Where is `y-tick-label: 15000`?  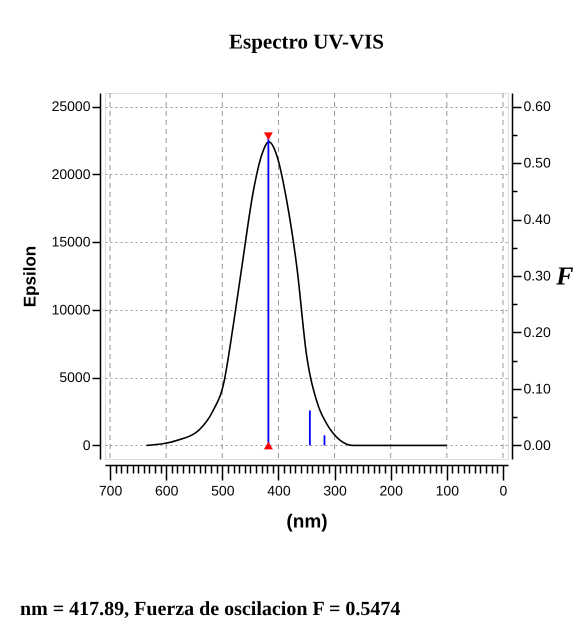
y-tick-label: 15000 is located at coordinates (71, 242).